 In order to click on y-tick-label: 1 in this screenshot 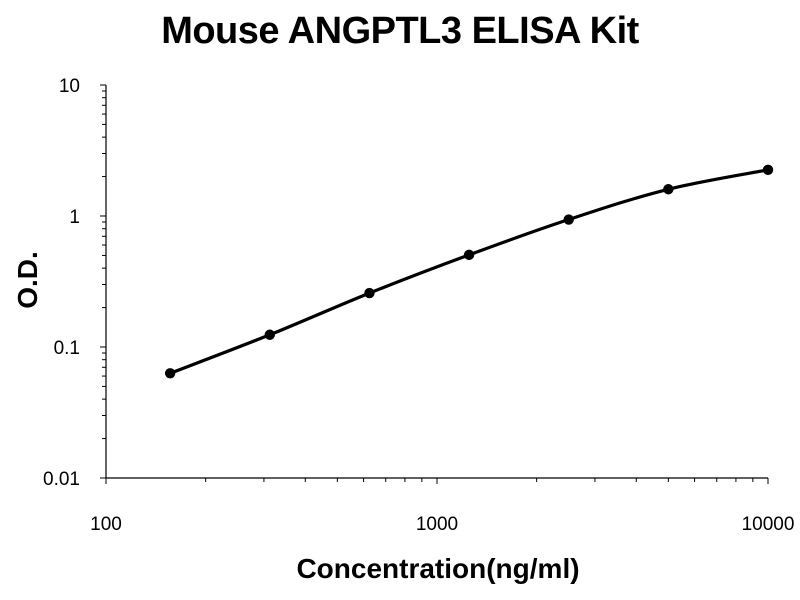, I will do `click(74, 217)`.